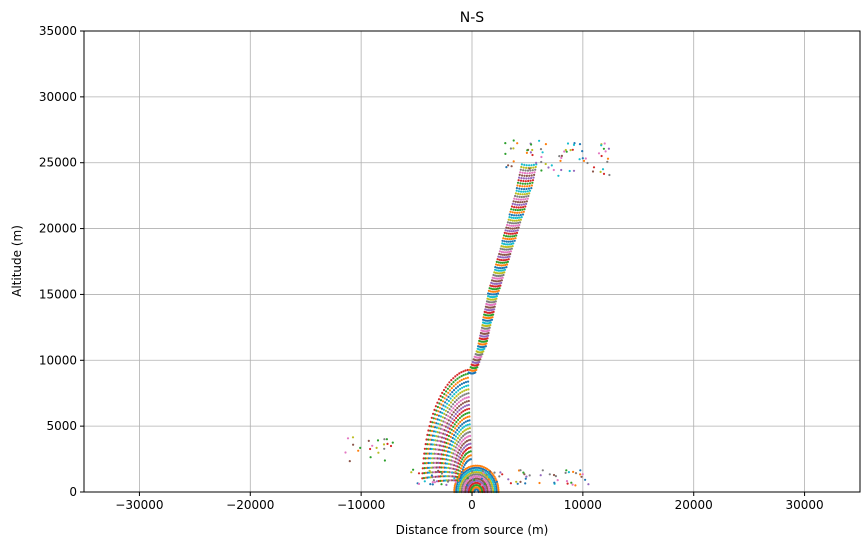 The image size is (868, 545). Describe the element at coordinates (58, 229) in the screenshot. I see `y-tick-label: 20000` at that location.